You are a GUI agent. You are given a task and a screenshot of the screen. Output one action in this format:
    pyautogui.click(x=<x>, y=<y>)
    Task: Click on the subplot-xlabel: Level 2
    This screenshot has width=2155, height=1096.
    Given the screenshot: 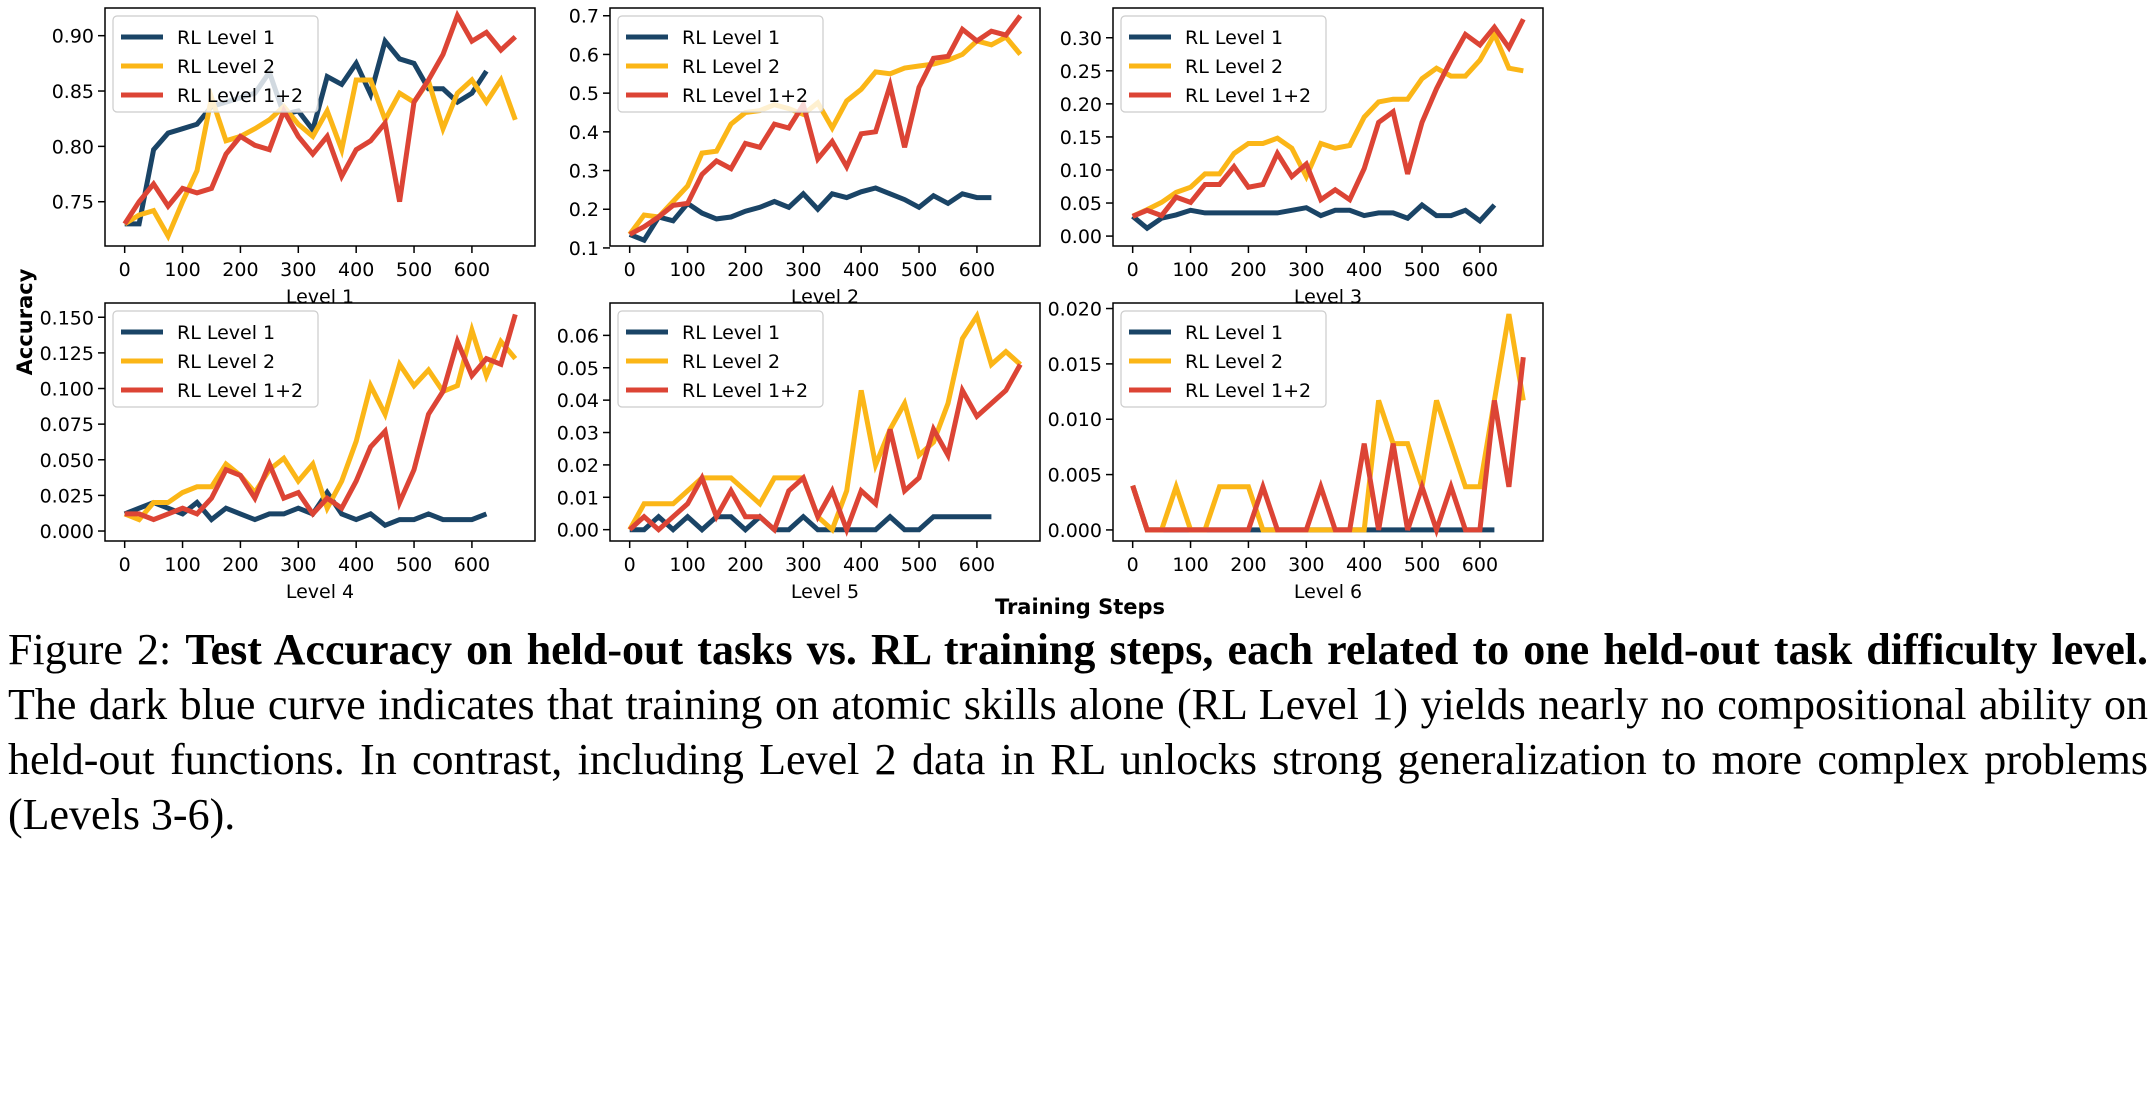 What is the action you would take?
    pyautogui.click(x=825, y=297)
    